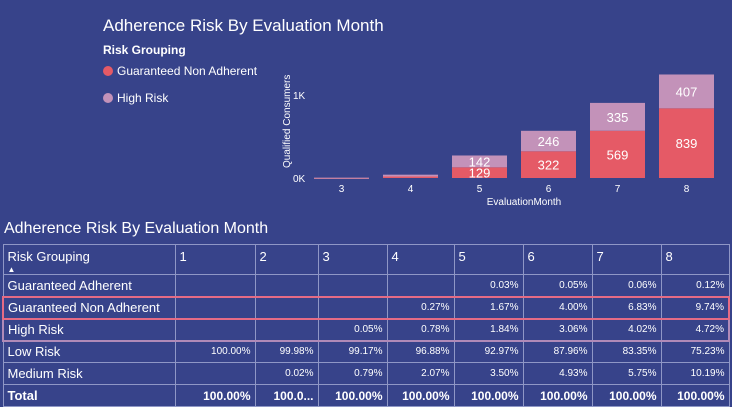 Image resolution: width=732 pixels, height=407 pixels. I want to click on row-label: Guaranteed Non Adherent, so click(89, 307).